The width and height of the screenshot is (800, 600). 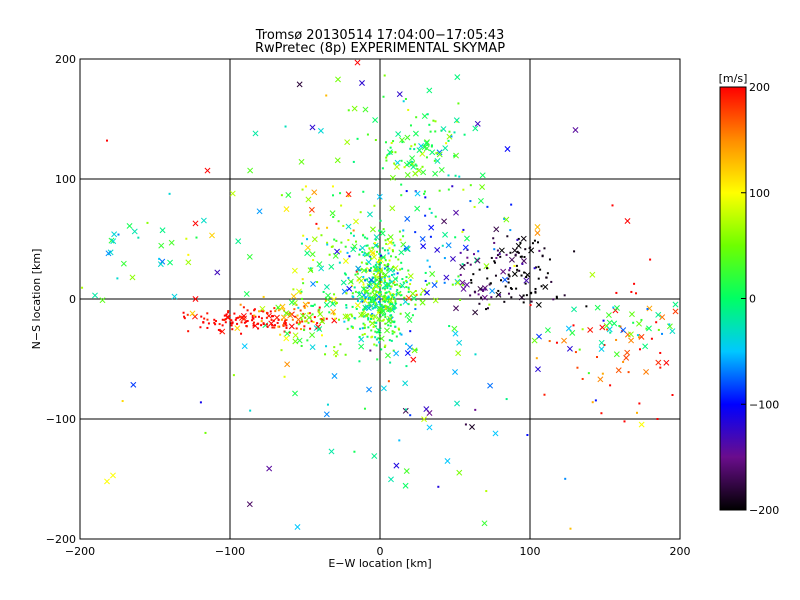 I want to click on y-tick-label: 0, so click(x=72, y=299).